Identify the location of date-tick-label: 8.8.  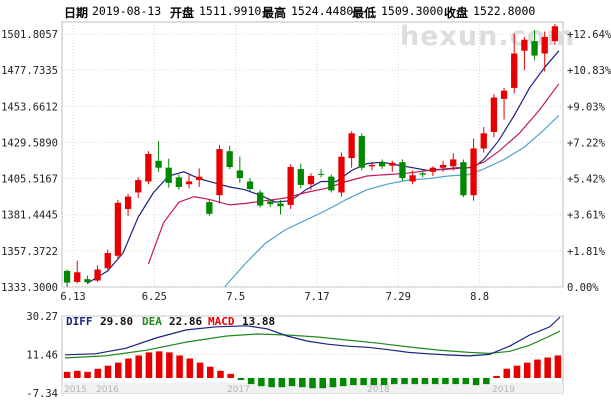
(479, 297).